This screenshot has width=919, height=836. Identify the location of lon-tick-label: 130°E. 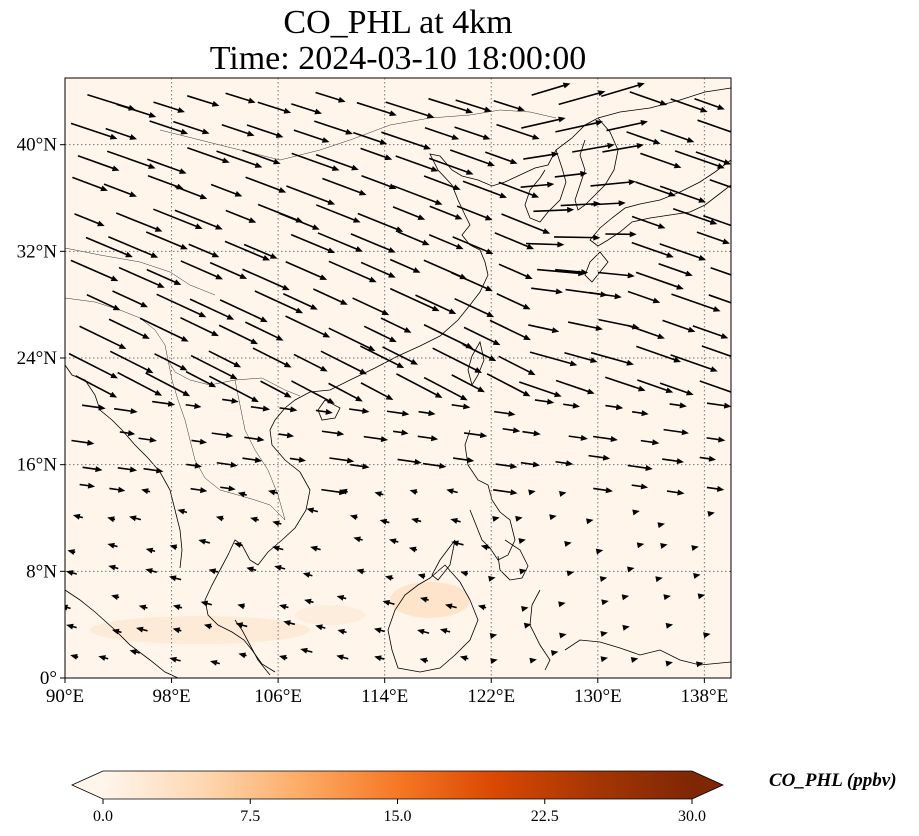
(598, 696).